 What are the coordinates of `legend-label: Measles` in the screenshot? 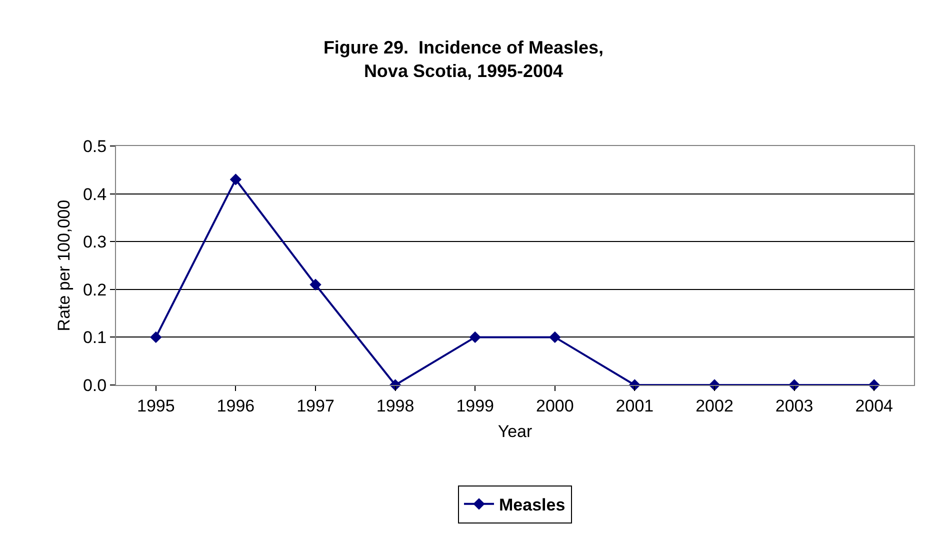 It's located at (532, 505).